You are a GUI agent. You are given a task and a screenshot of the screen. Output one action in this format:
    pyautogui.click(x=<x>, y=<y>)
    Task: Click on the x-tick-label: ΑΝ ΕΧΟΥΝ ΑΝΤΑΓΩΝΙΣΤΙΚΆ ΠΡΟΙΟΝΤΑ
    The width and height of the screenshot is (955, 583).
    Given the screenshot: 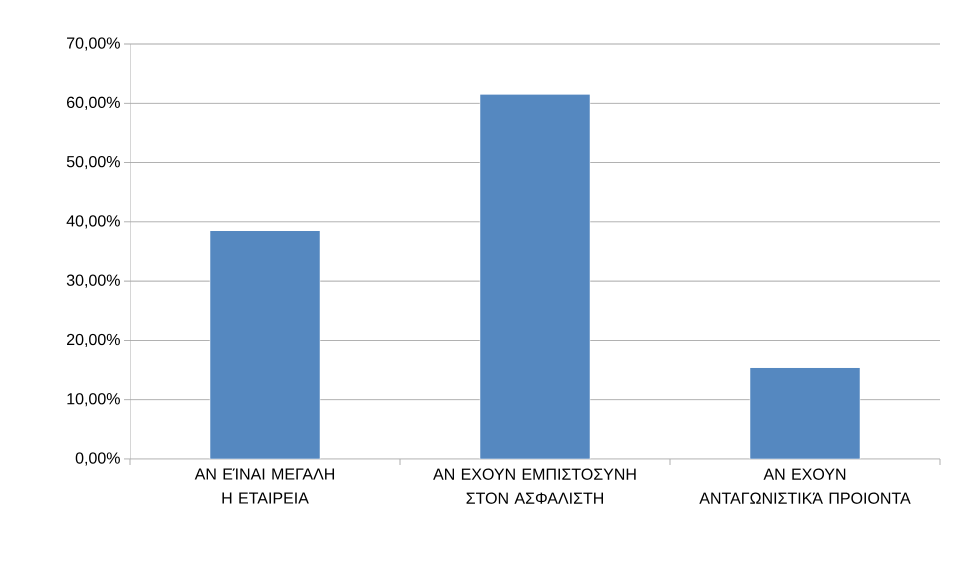 What is the action you would take?
    pyautogui.click(x=805, y=486)
    